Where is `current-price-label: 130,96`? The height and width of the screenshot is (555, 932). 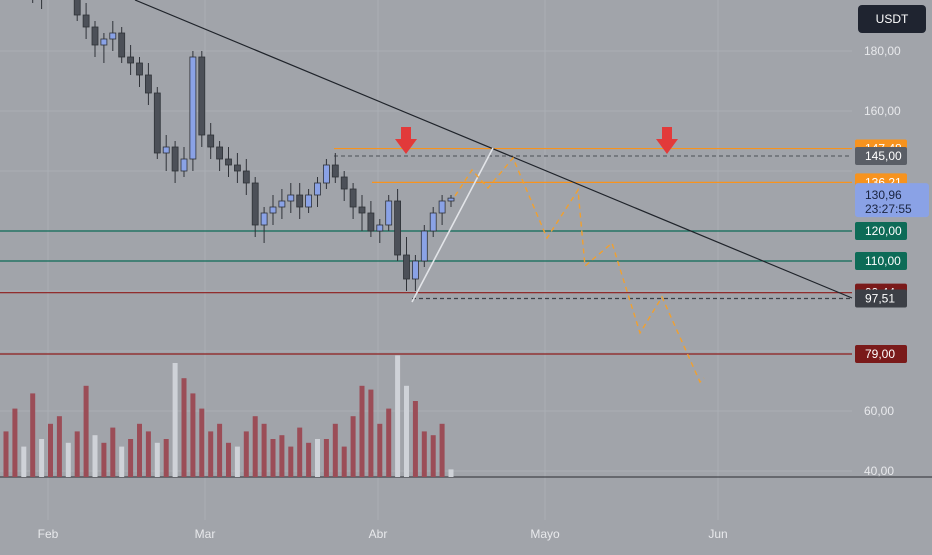 current-price-label: 130,96 is located at coordinates (883, 195).